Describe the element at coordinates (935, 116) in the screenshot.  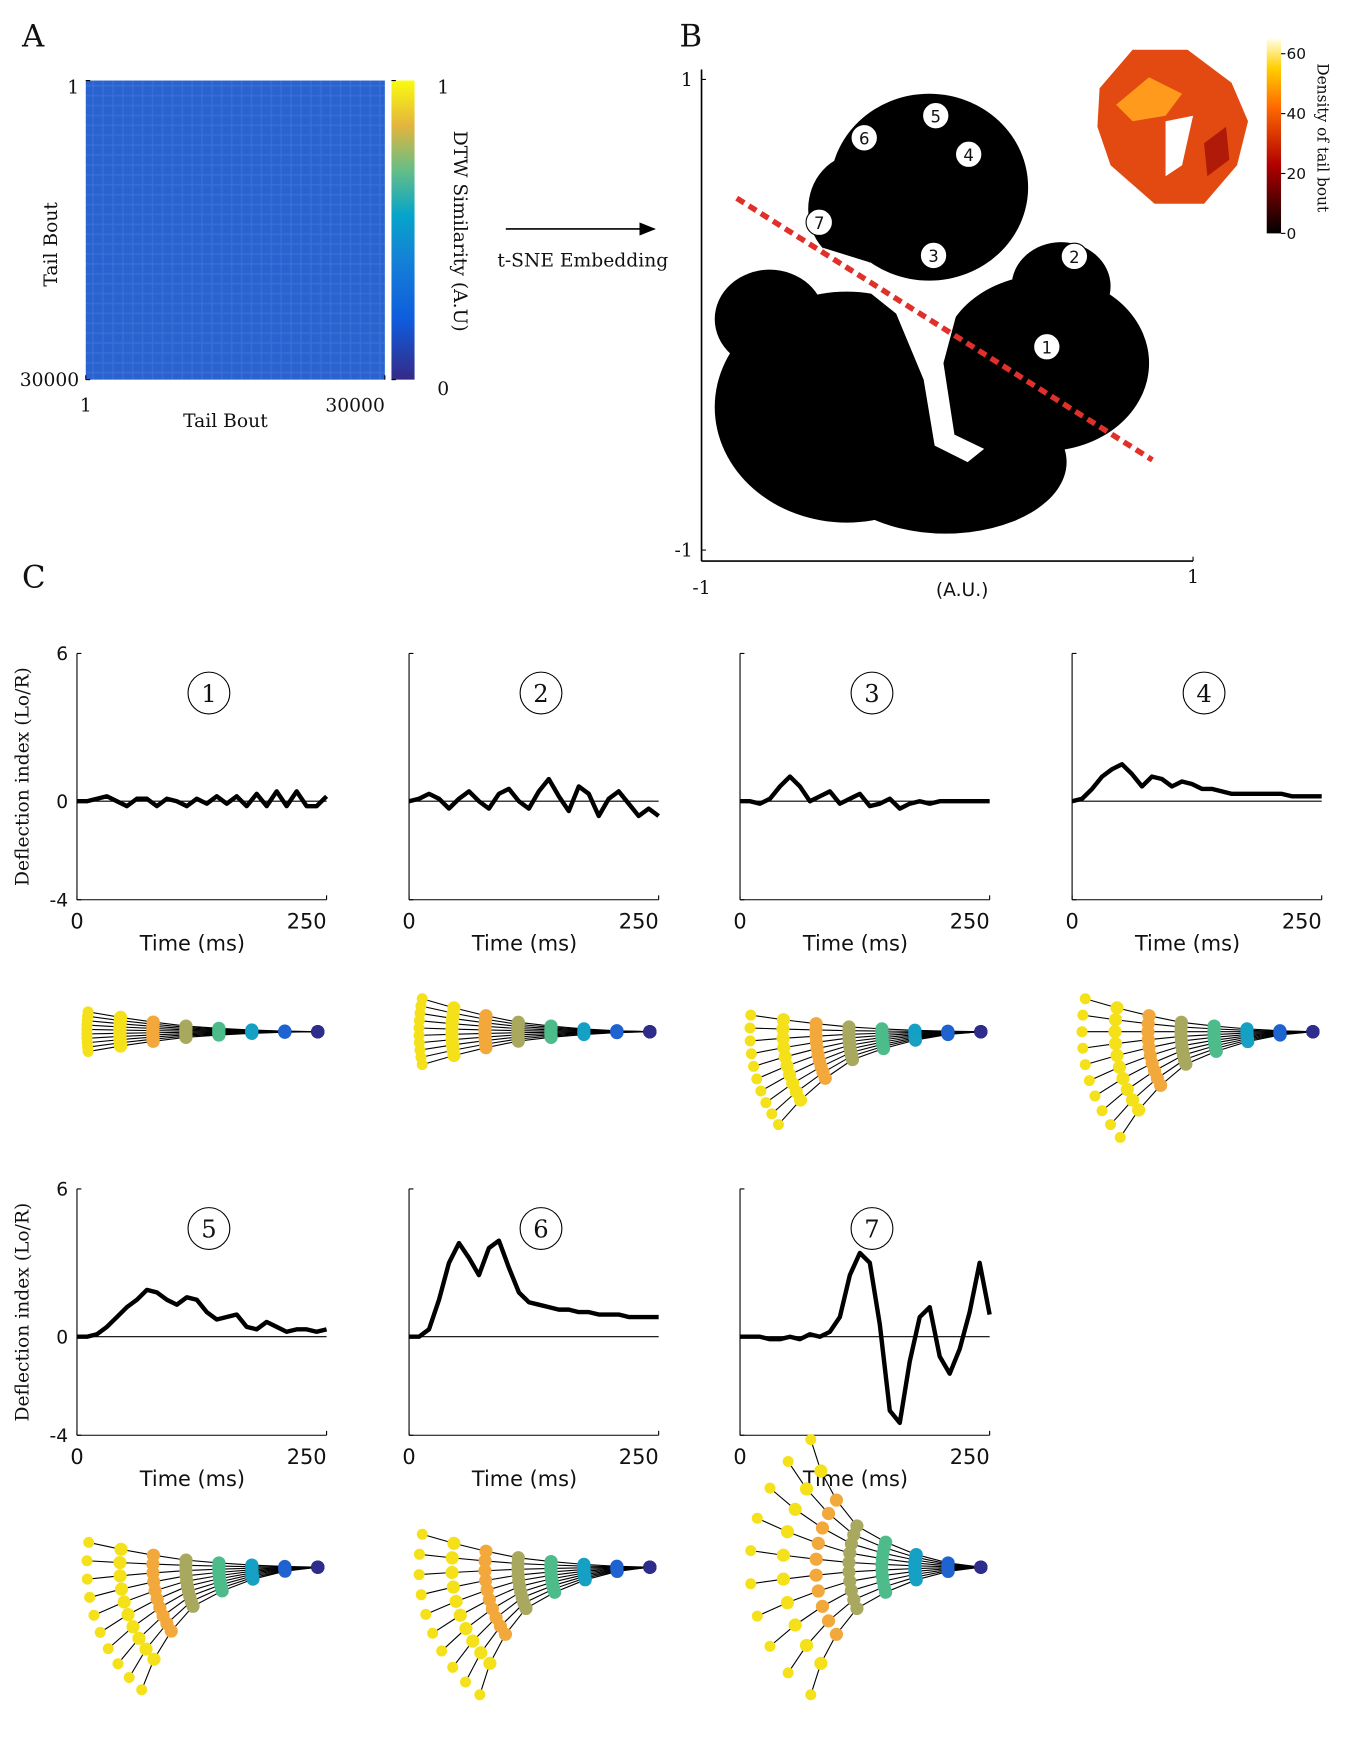
I see `cluster-label: 5` at that location.